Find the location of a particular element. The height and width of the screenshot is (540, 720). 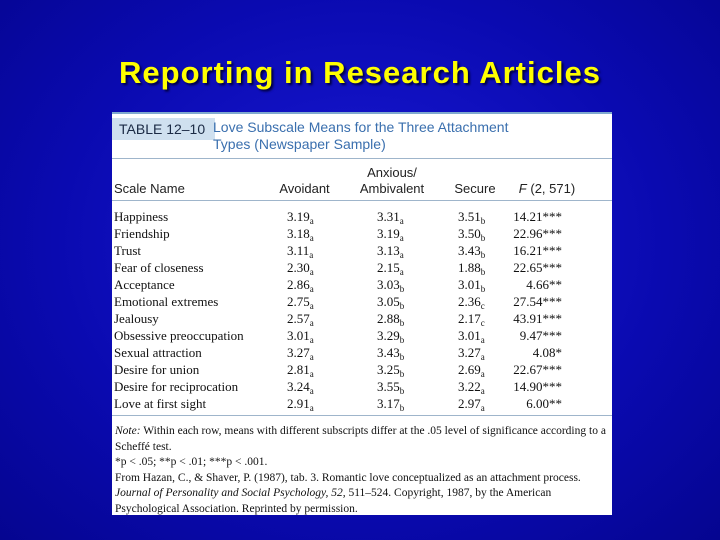

f-symbol: F is located at coordinates (522, 188).